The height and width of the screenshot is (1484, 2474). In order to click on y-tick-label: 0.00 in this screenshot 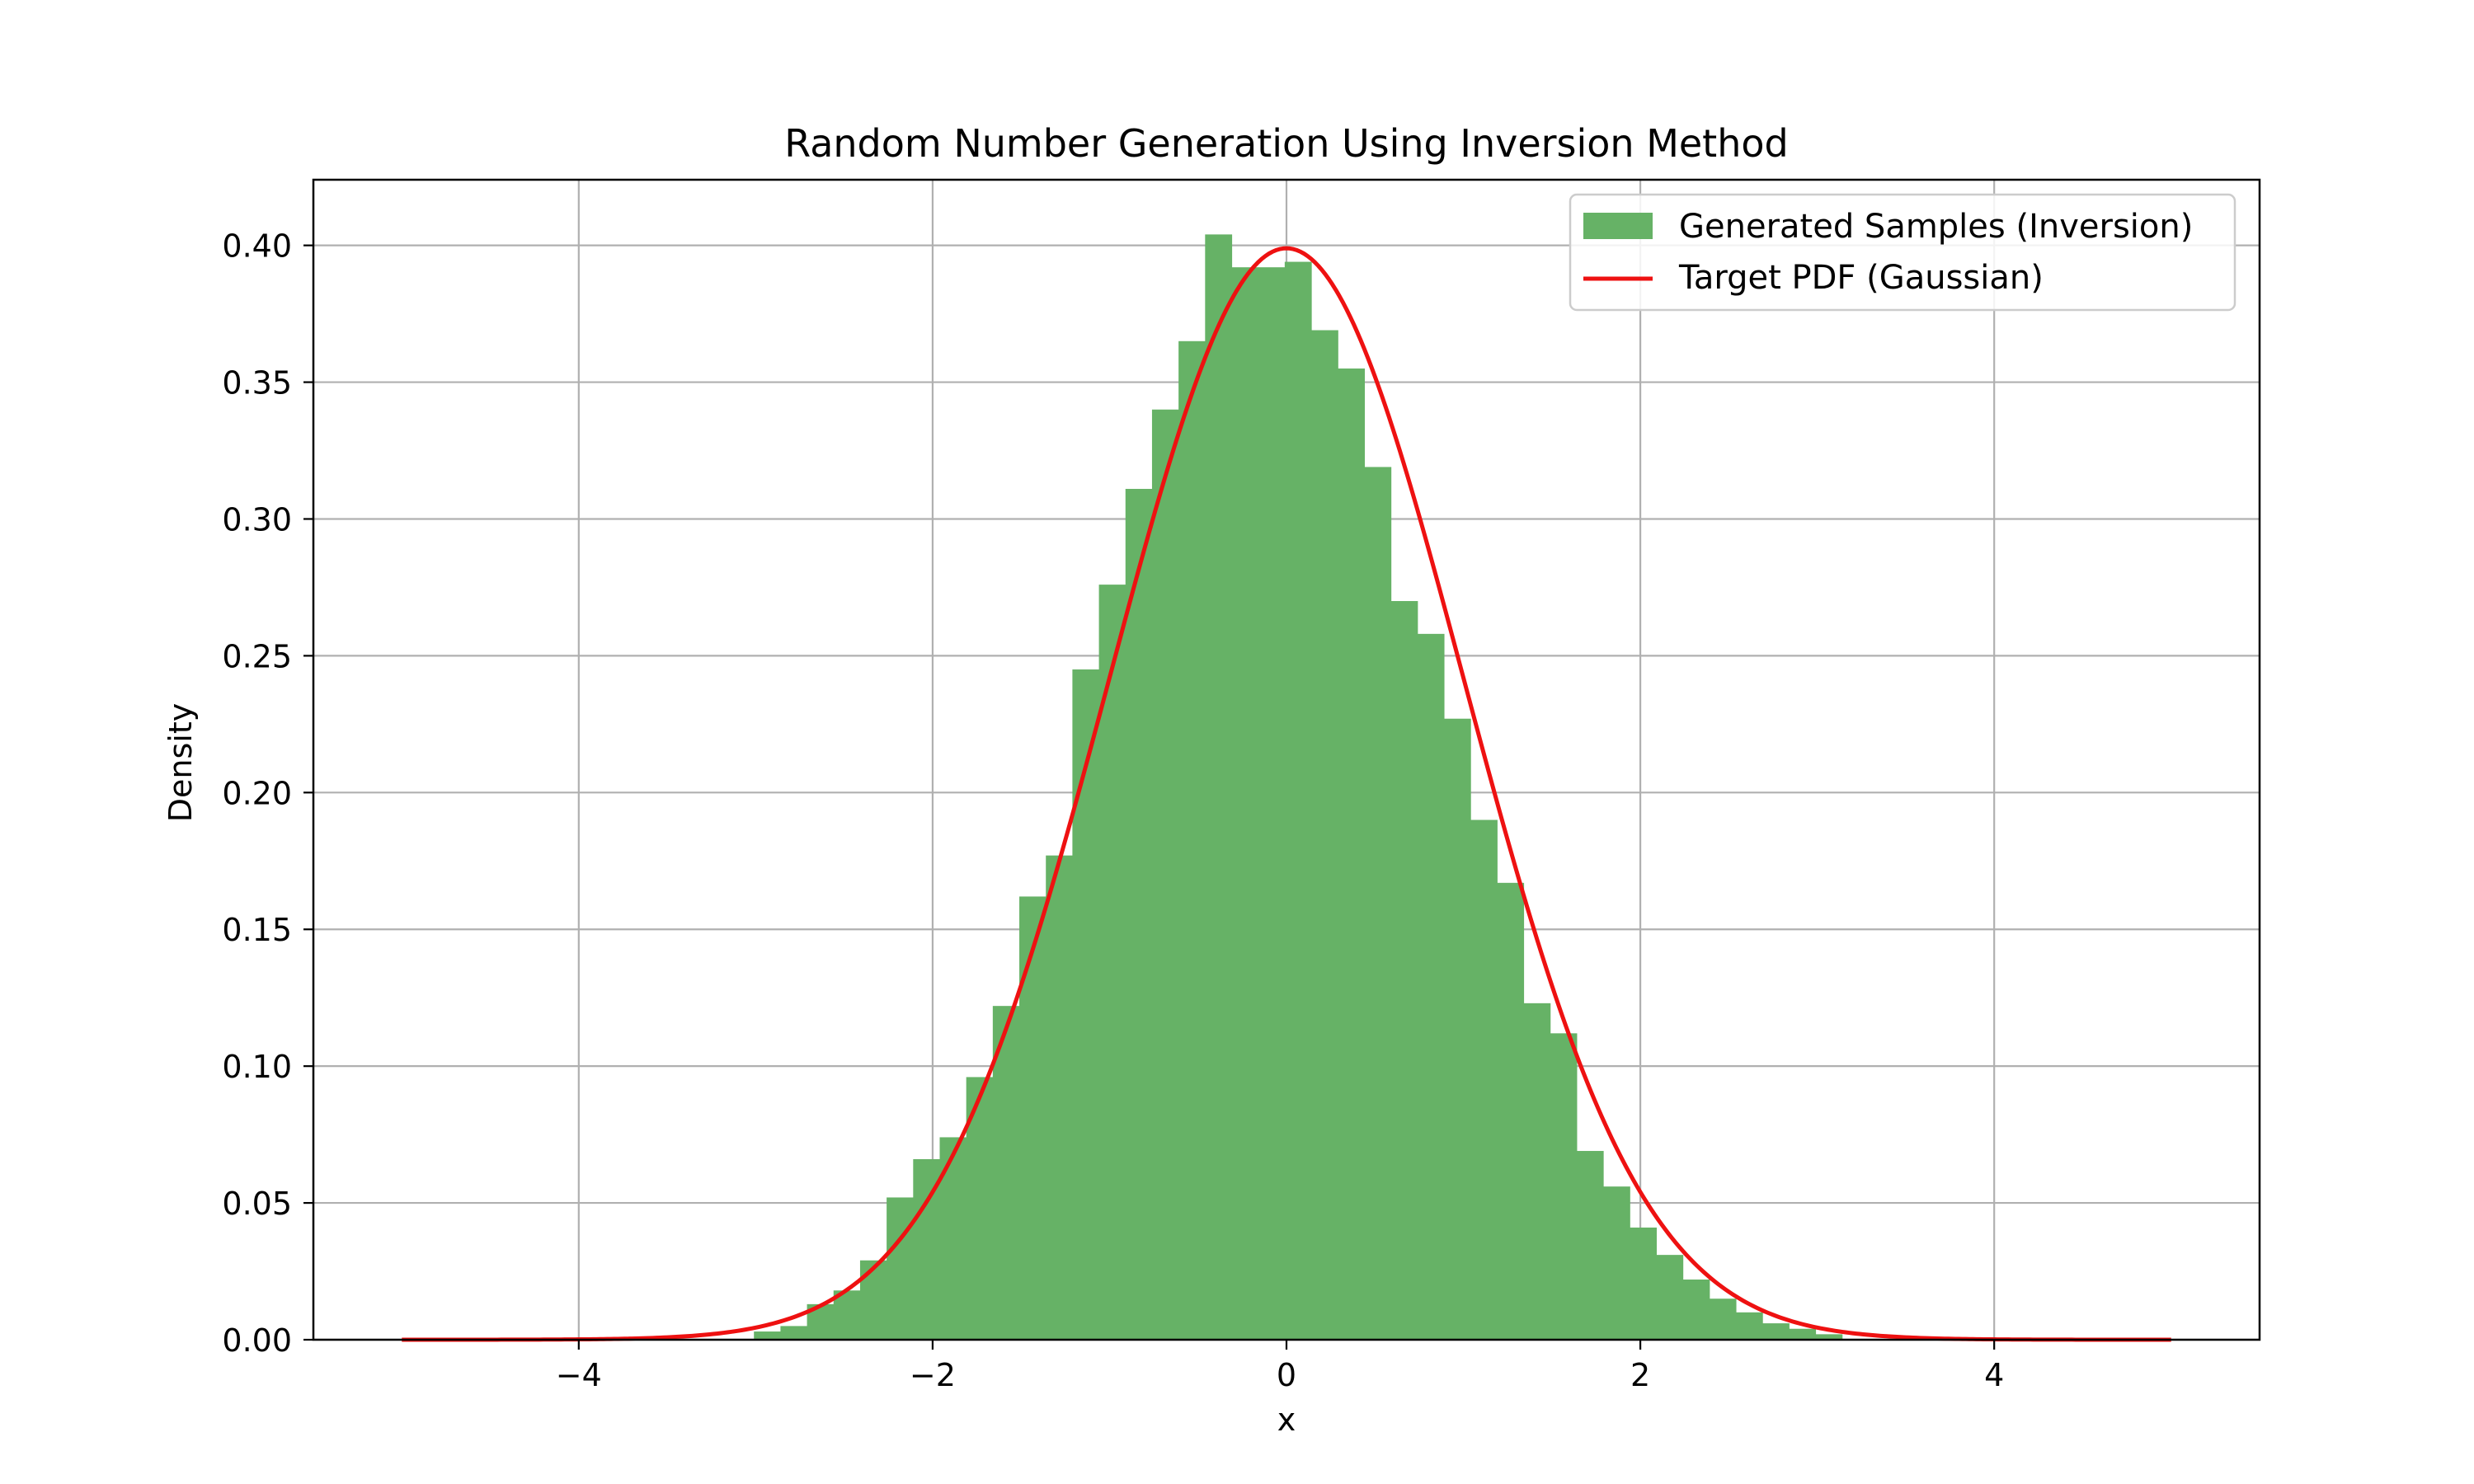, I will do `click(257, 1340)`.